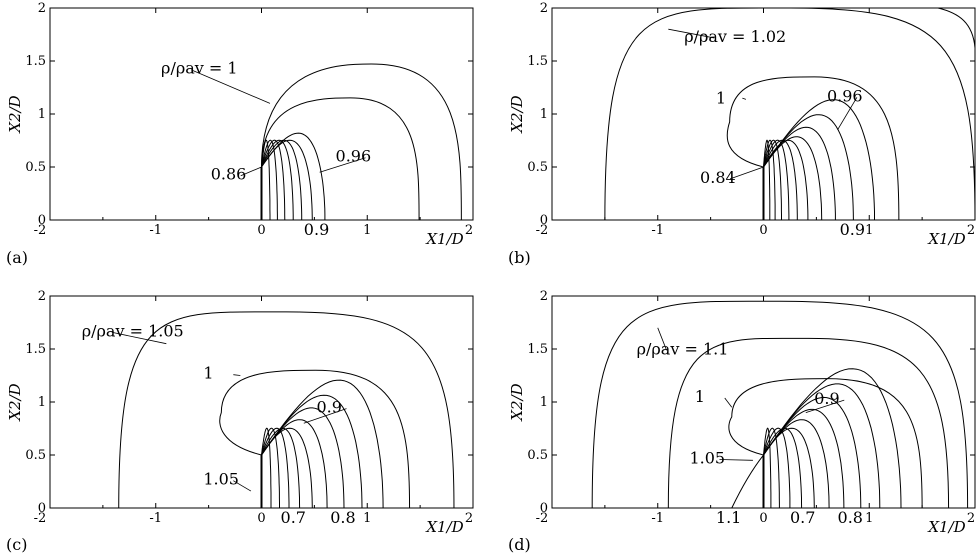 The width and height of the screenshot is (979, 556). What do you see at coordinates (229, 174) in the screenshot?
I see `contour-label: 0.86` at bounding box center [229, 174].